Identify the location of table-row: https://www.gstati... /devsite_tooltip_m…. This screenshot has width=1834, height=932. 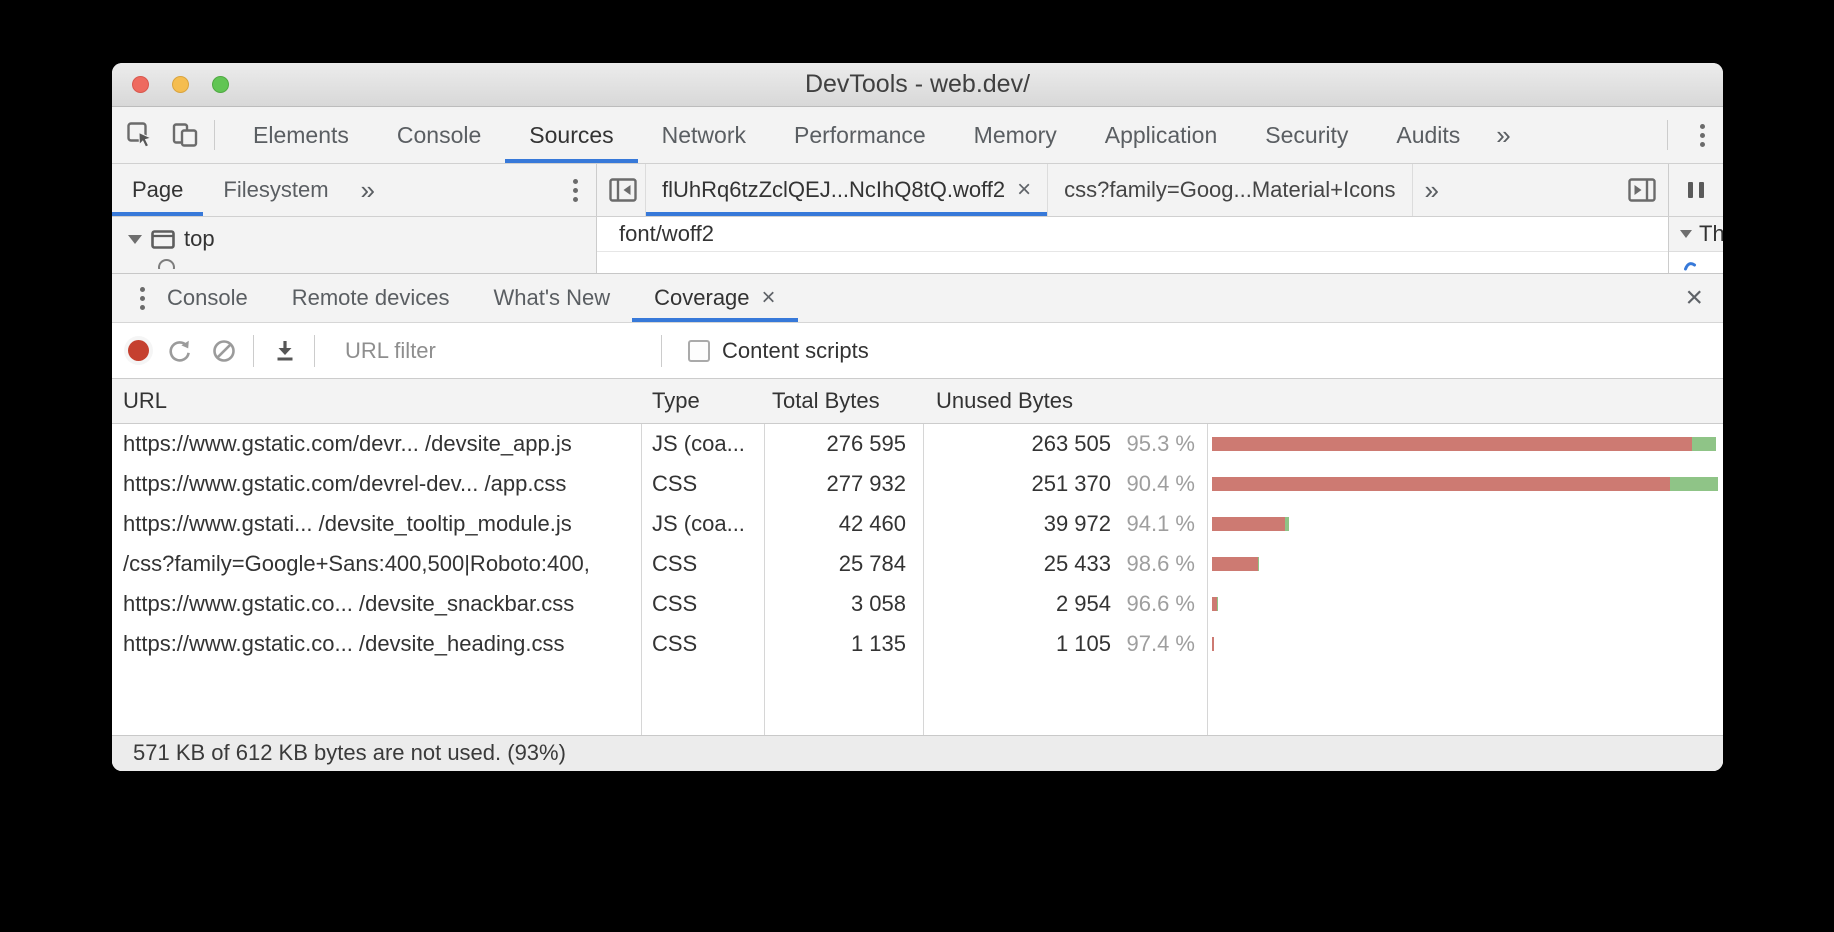
(917, 524).